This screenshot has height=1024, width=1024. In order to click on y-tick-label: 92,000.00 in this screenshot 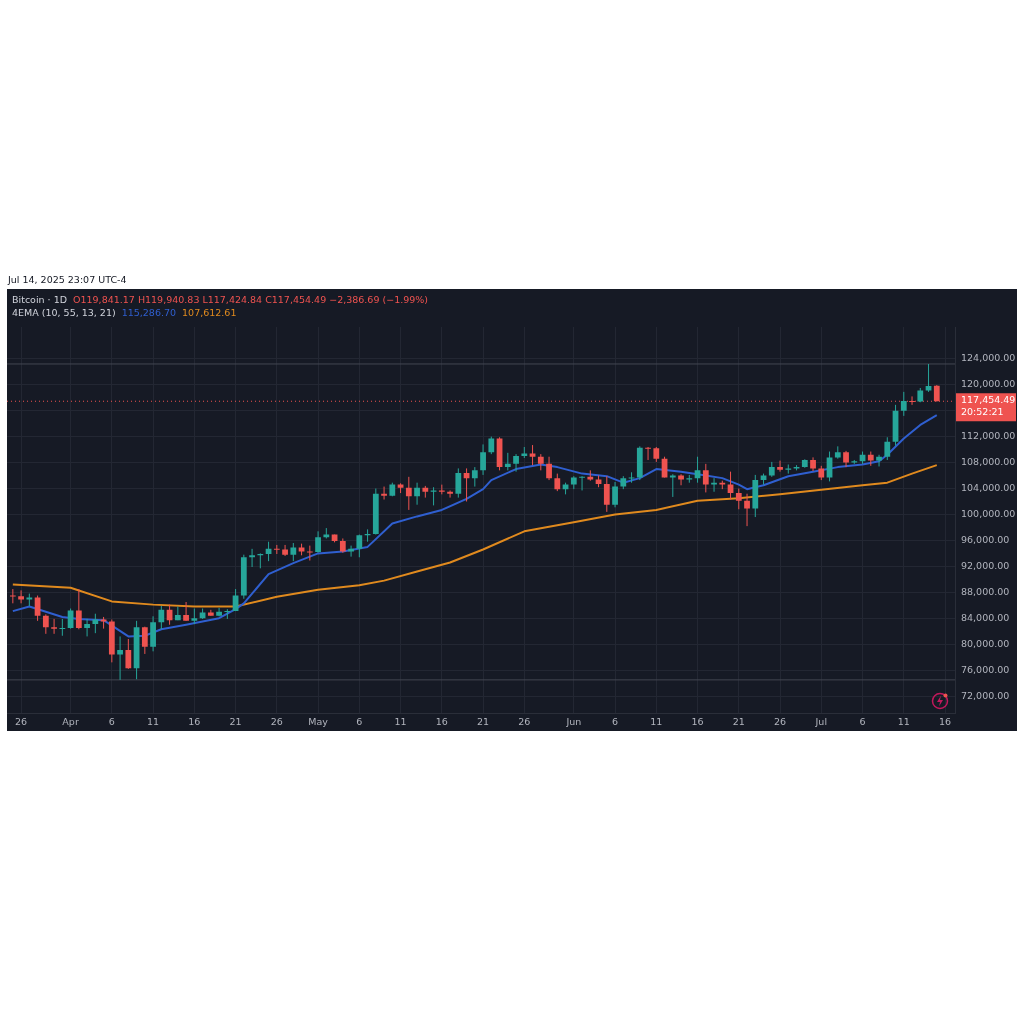, I will do `click(985, 565)`.